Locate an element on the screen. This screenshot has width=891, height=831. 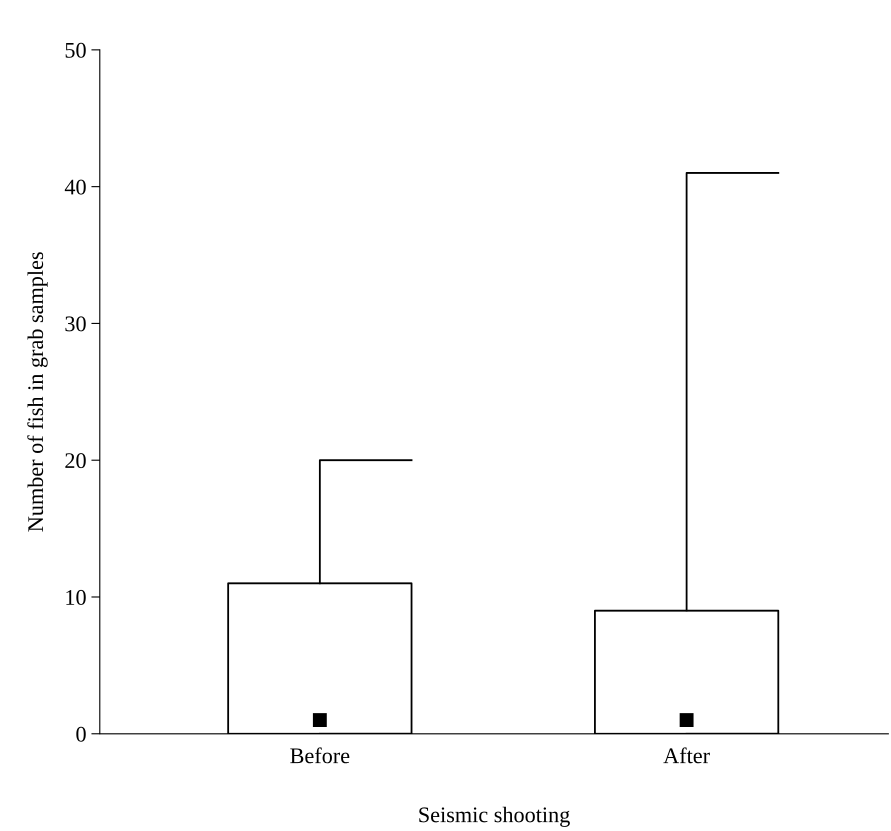
y-tick-label: 40 is located at coordinates (75, 187).